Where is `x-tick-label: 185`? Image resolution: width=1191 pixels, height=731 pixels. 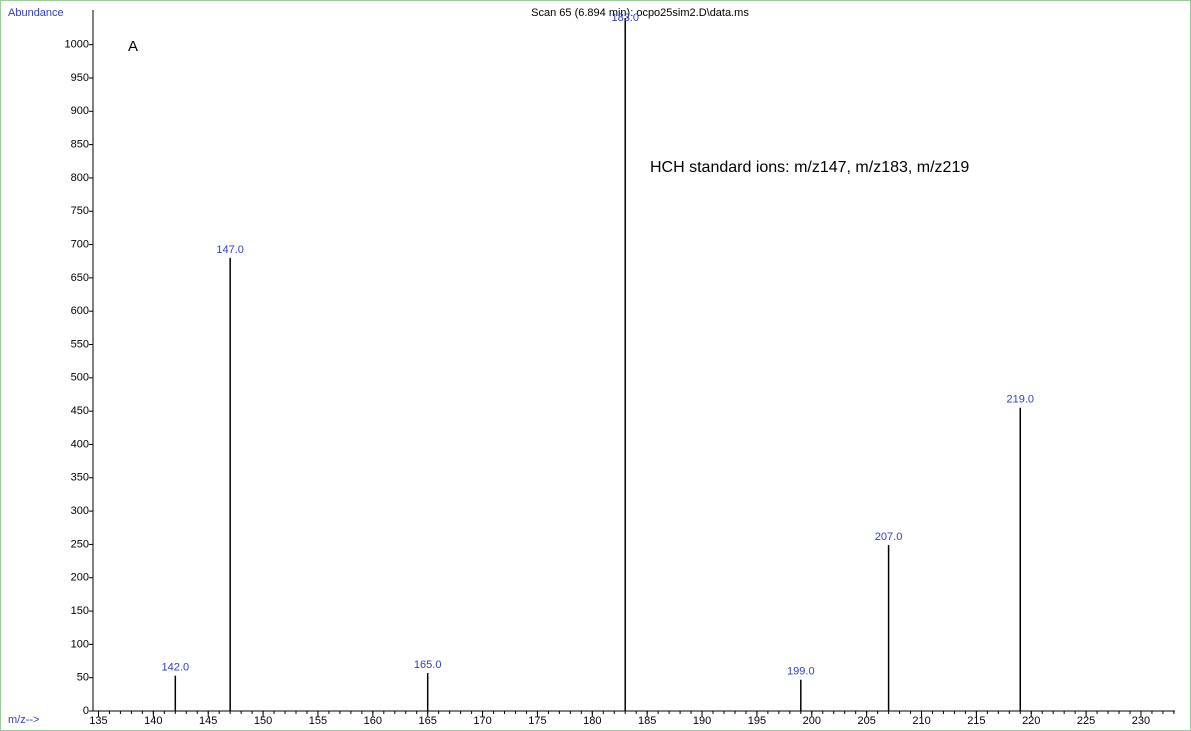
x-tick-label: 185 is located at coordinates (647, 721).